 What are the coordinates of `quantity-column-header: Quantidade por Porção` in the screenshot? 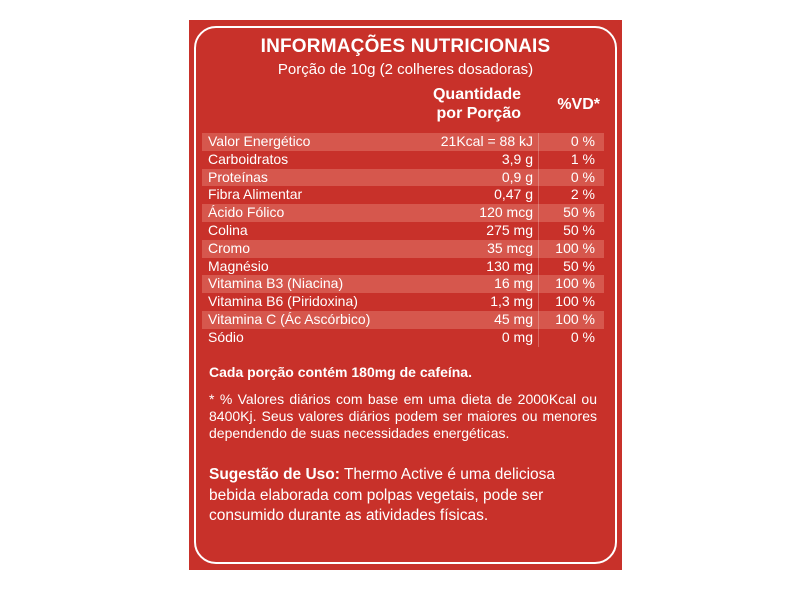 It's located at (455, 104).